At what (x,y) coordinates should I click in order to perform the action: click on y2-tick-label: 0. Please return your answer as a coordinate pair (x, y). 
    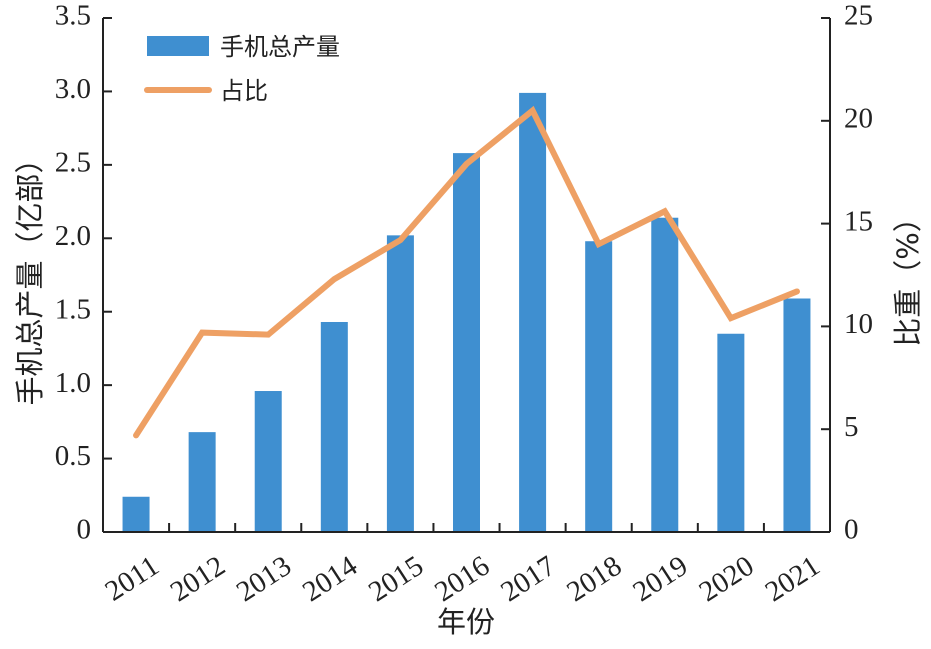
    Looking at the image, I should click on (851, 530).